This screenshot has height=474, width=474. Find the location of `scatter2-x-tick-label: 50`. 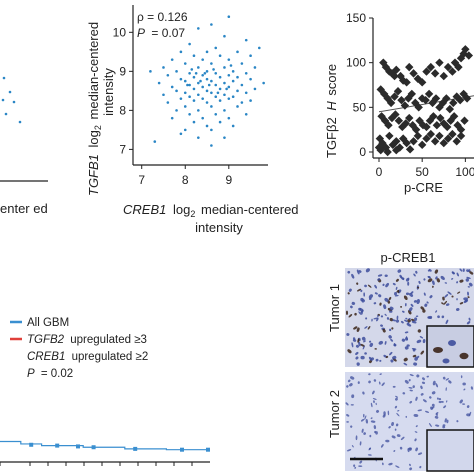

scatter2-x-tick-label: 50 is located at coordinates (423, 172).